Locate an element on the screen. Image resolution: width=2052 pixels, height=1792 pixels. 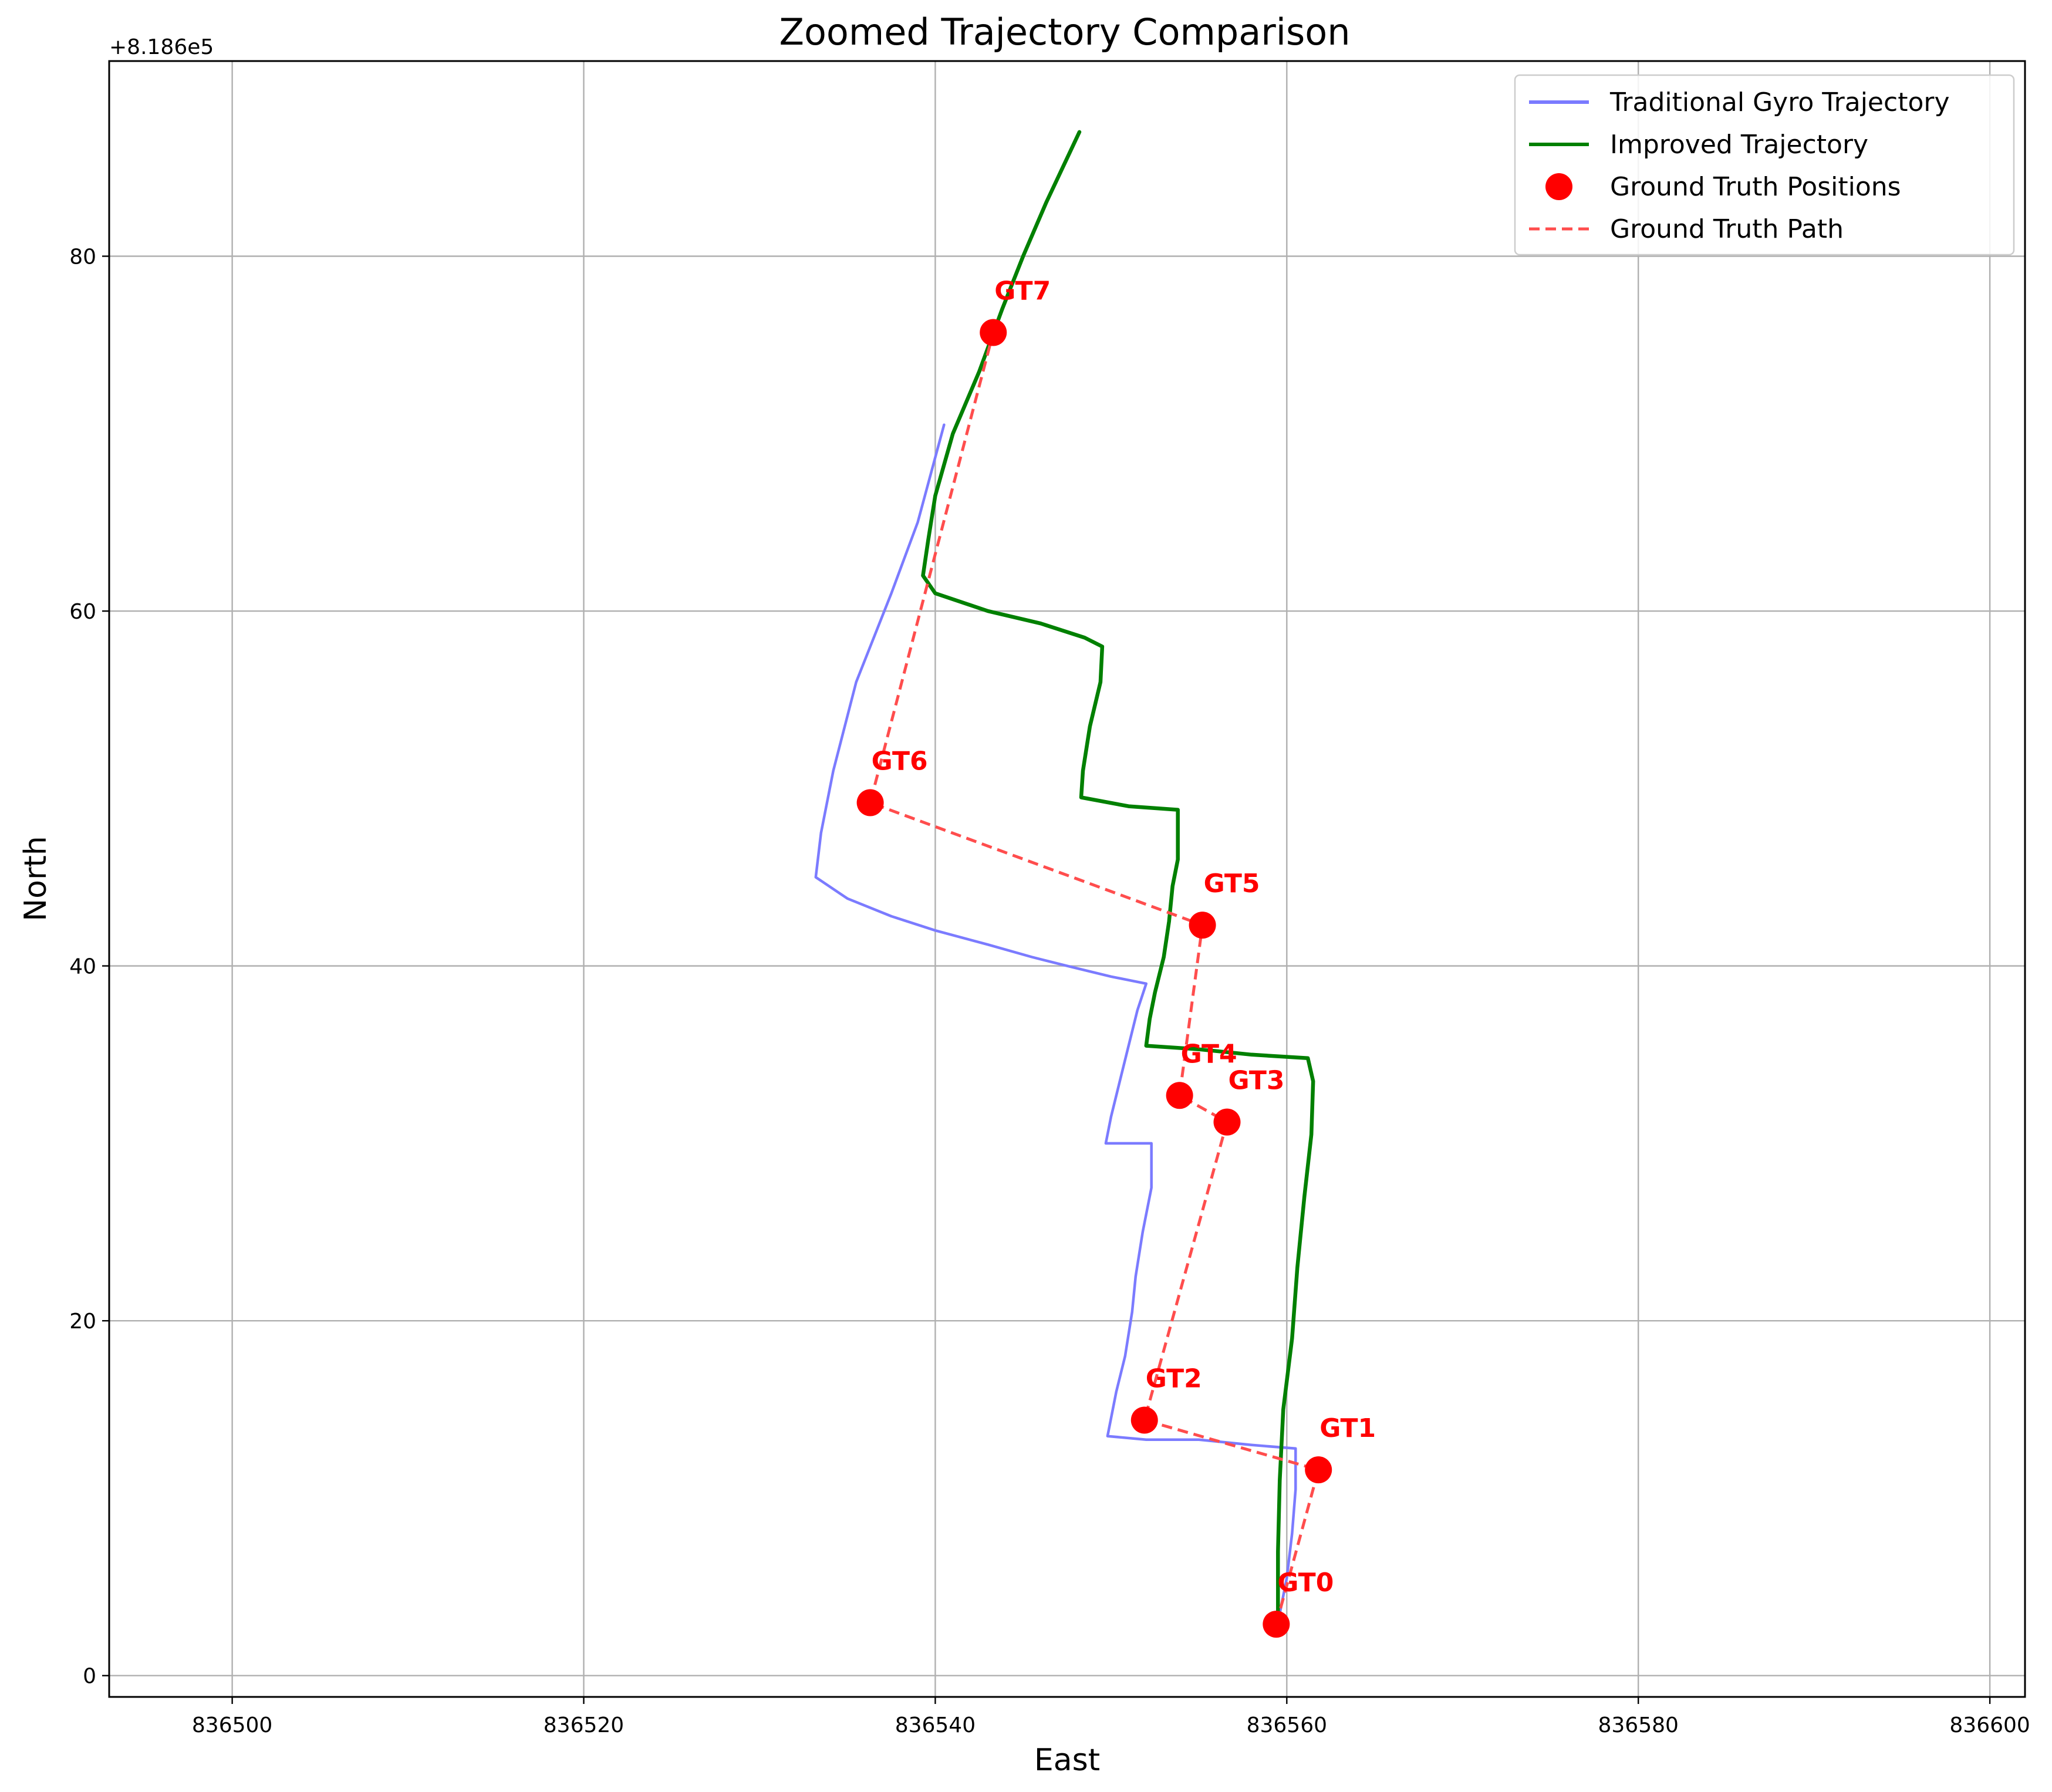
x-tick-label: 836540 is located at coordinates (936, 1725).